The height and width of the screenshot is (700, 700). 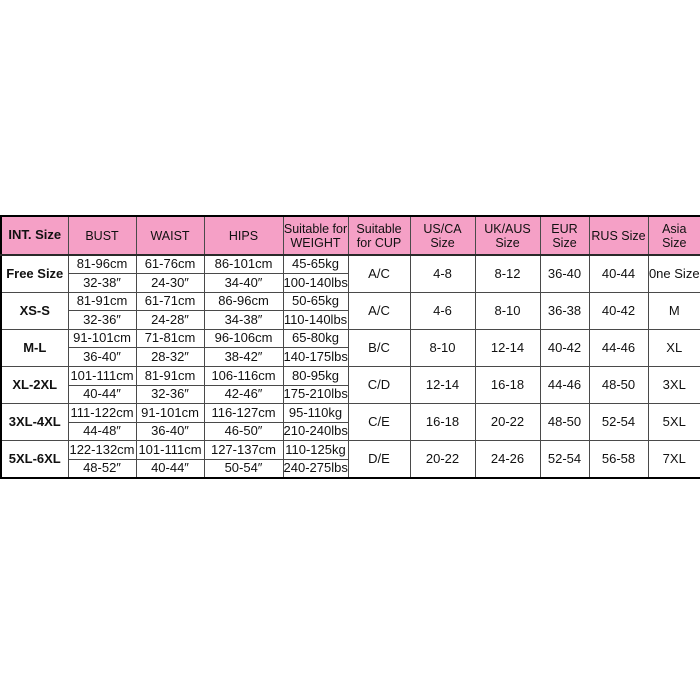 I want to click on table-row: 32-38″ 24-30″ 34-40″ 100-140lbs, so click(x=350, y=283).